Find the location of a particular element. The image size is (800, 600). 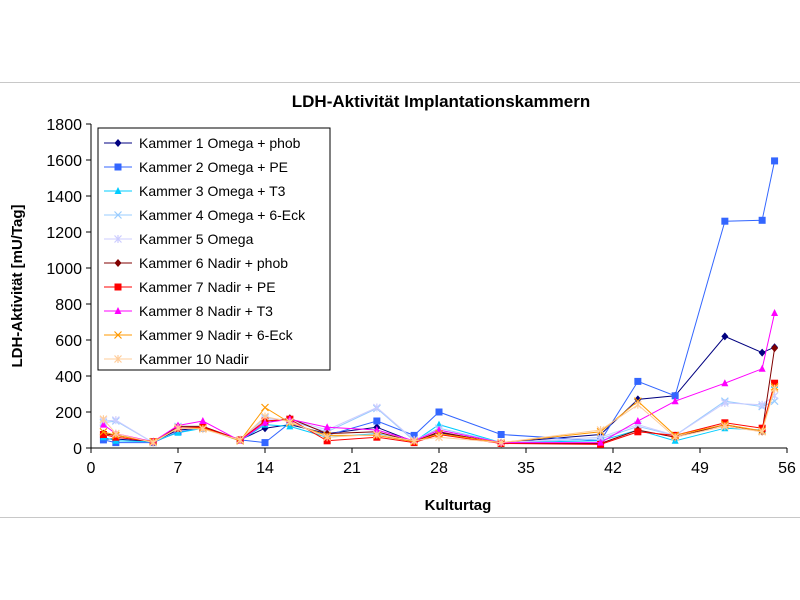

top-divider-line is located at coordinates (400, 82).